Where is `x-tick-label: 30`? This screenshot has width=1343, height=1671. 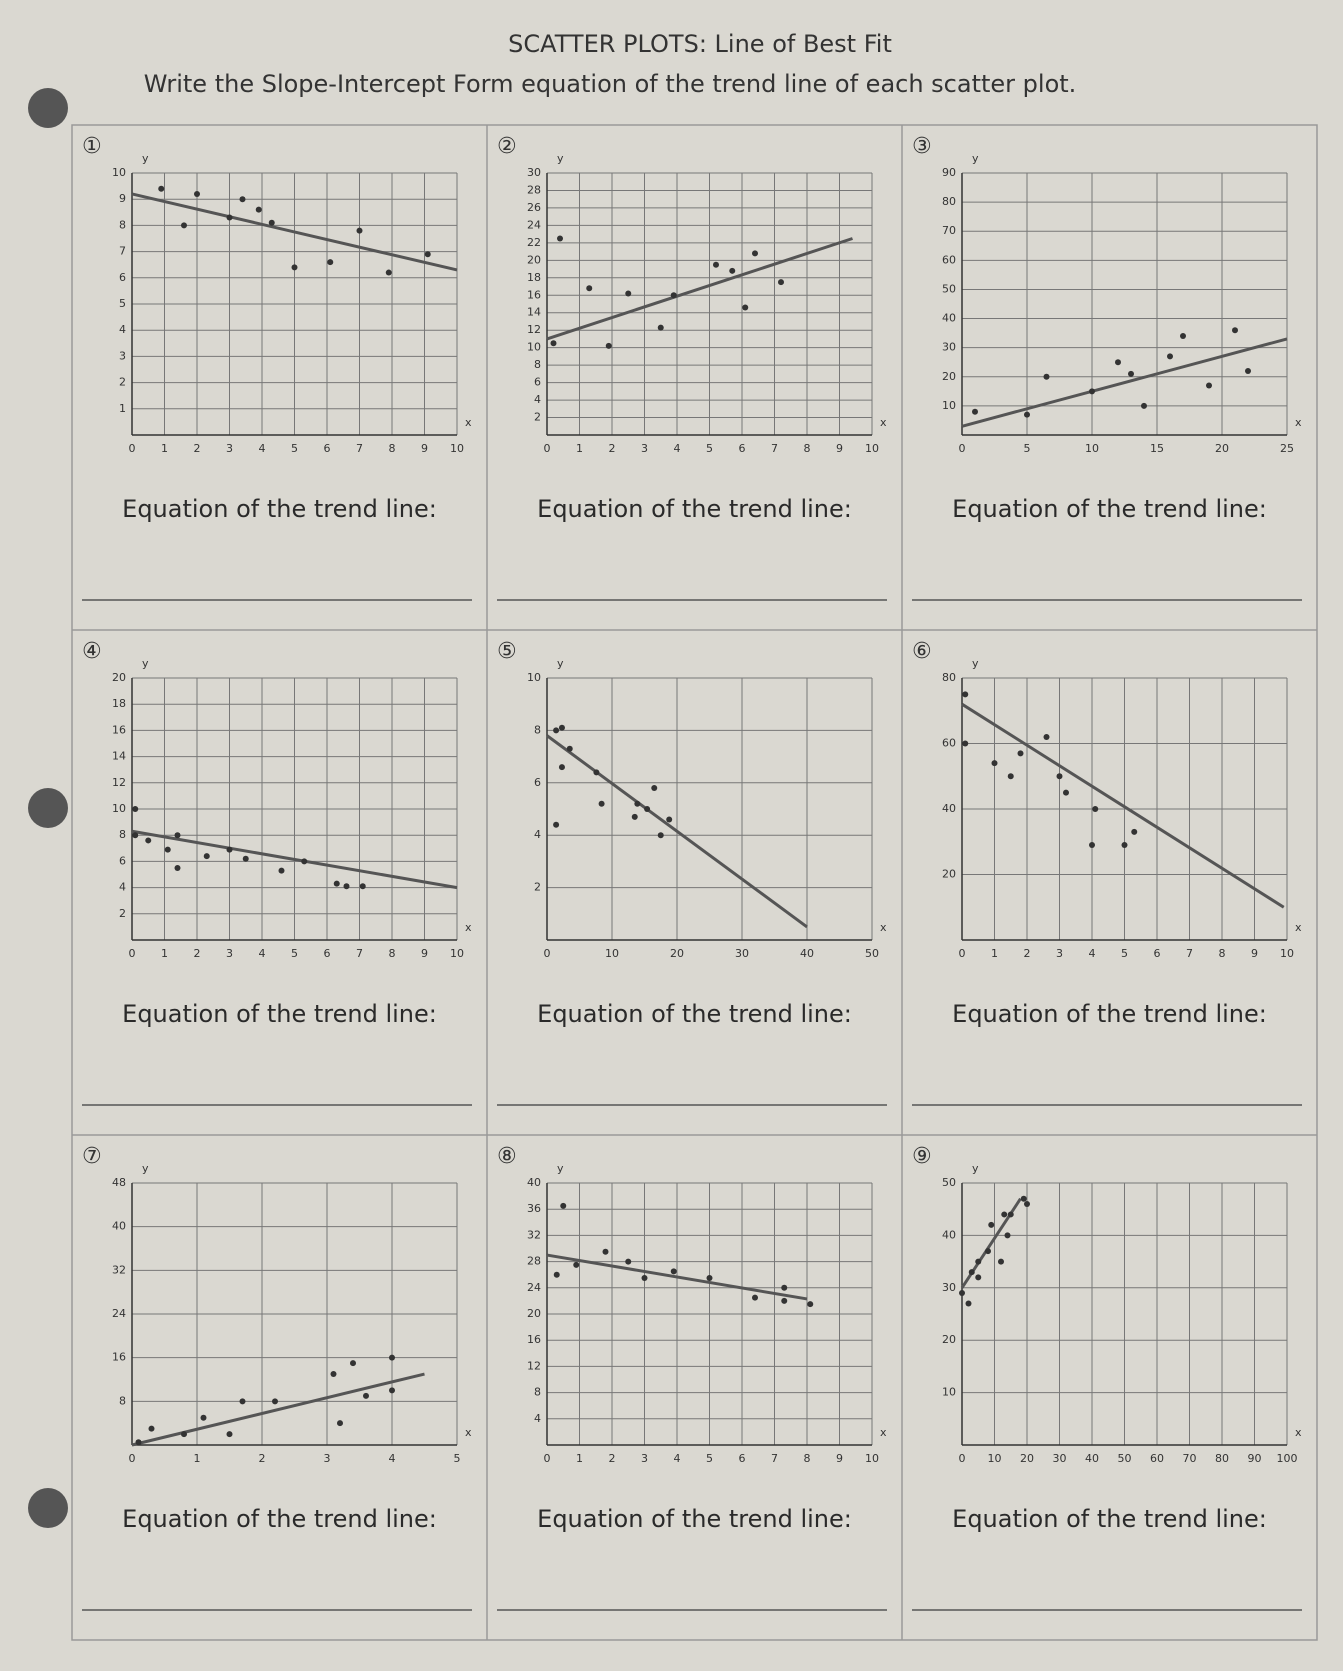 x-tick-label: 30 is located at coordinates (742, 953).